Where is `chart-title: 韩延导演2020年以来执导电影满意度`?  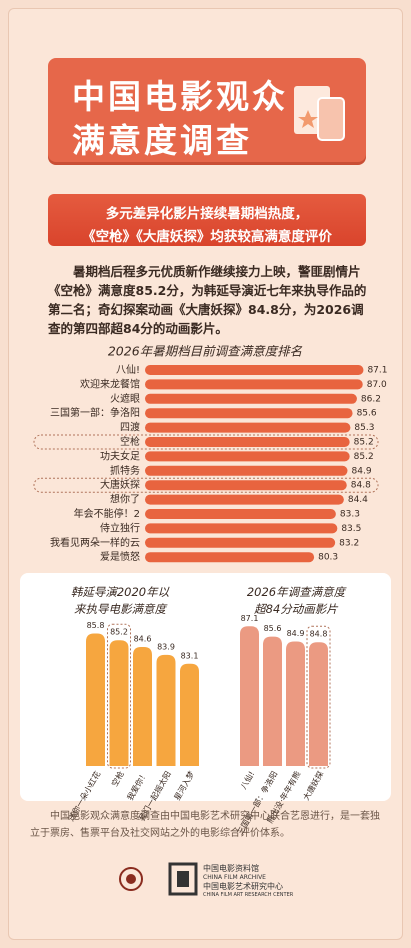 chart-title: 韩延导演2020年以来执导电影满意度 is located at coordinates (120, 600).